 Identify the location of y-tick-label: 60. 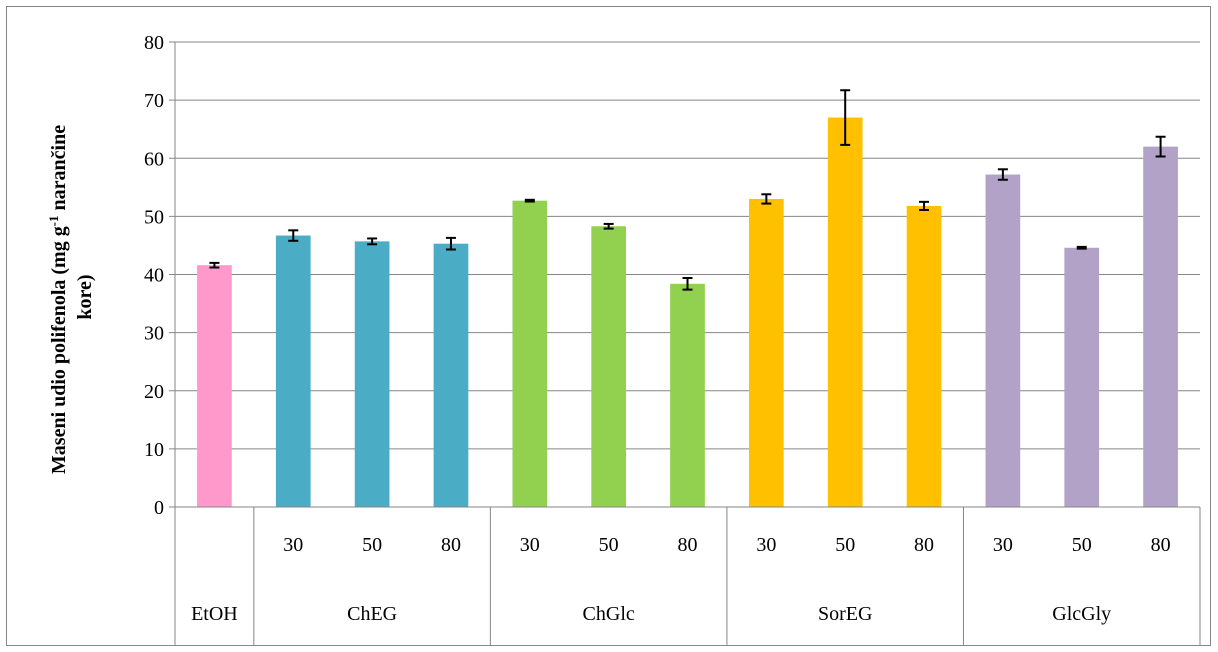
(154, 159).